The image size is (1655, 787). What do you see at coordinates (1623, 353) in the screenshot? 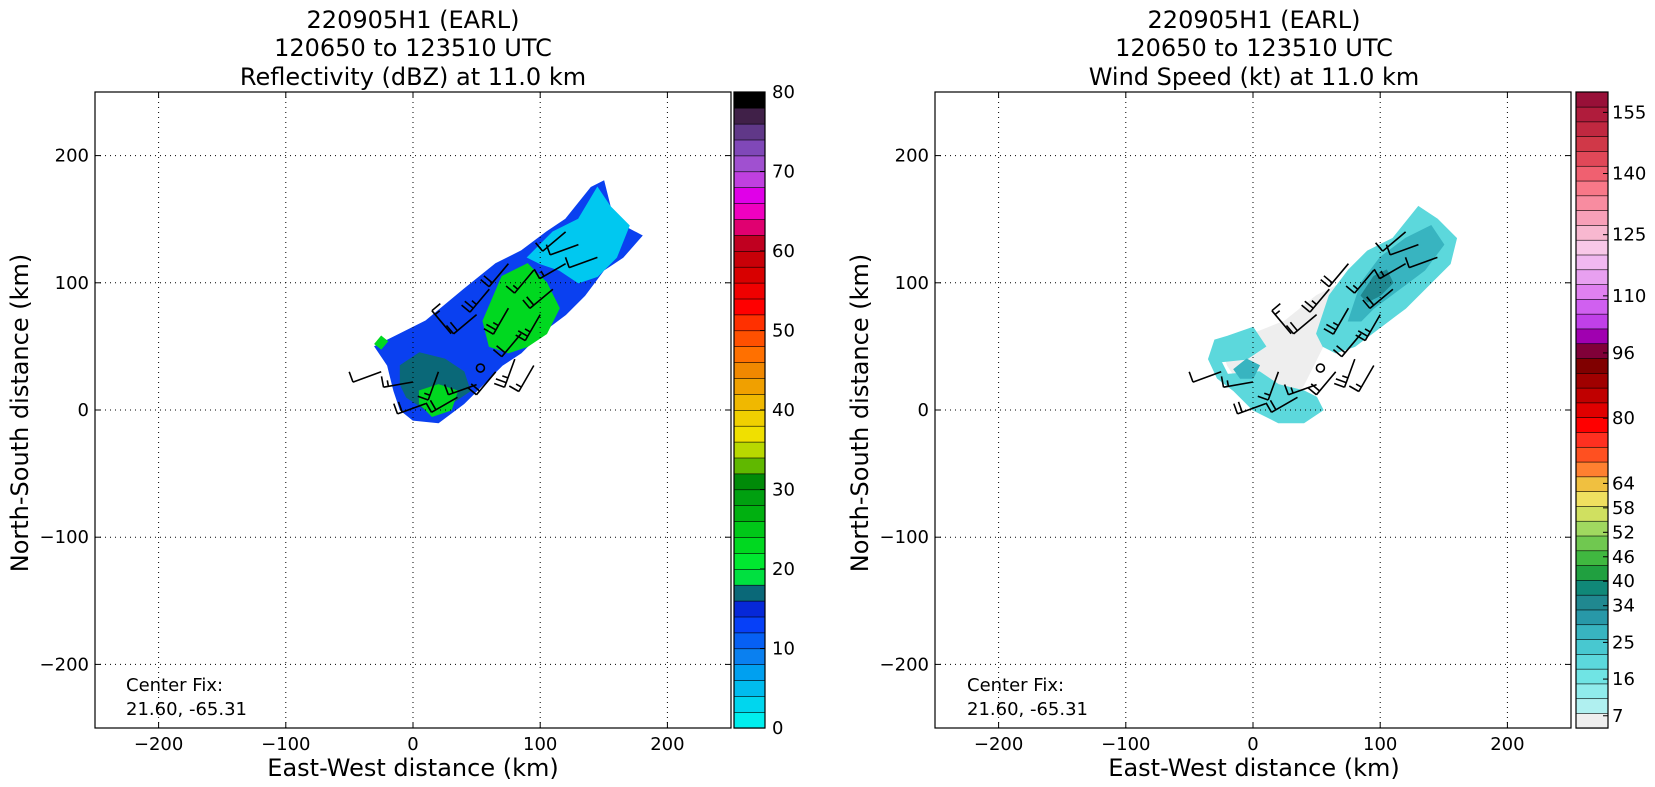
I see `right-colorbar-tick-label: 96` at bounding box center [1623, 353].